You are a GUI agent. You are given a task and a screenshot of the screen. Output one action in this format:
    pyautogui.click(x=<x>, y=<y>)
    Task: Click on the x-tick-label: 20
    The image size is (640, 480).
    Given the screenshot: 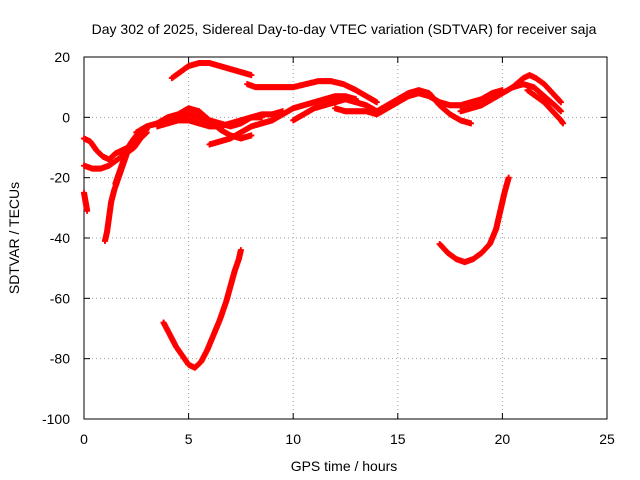 What is the action you would take?
    pyautogui.click(x=503, y=439)
    